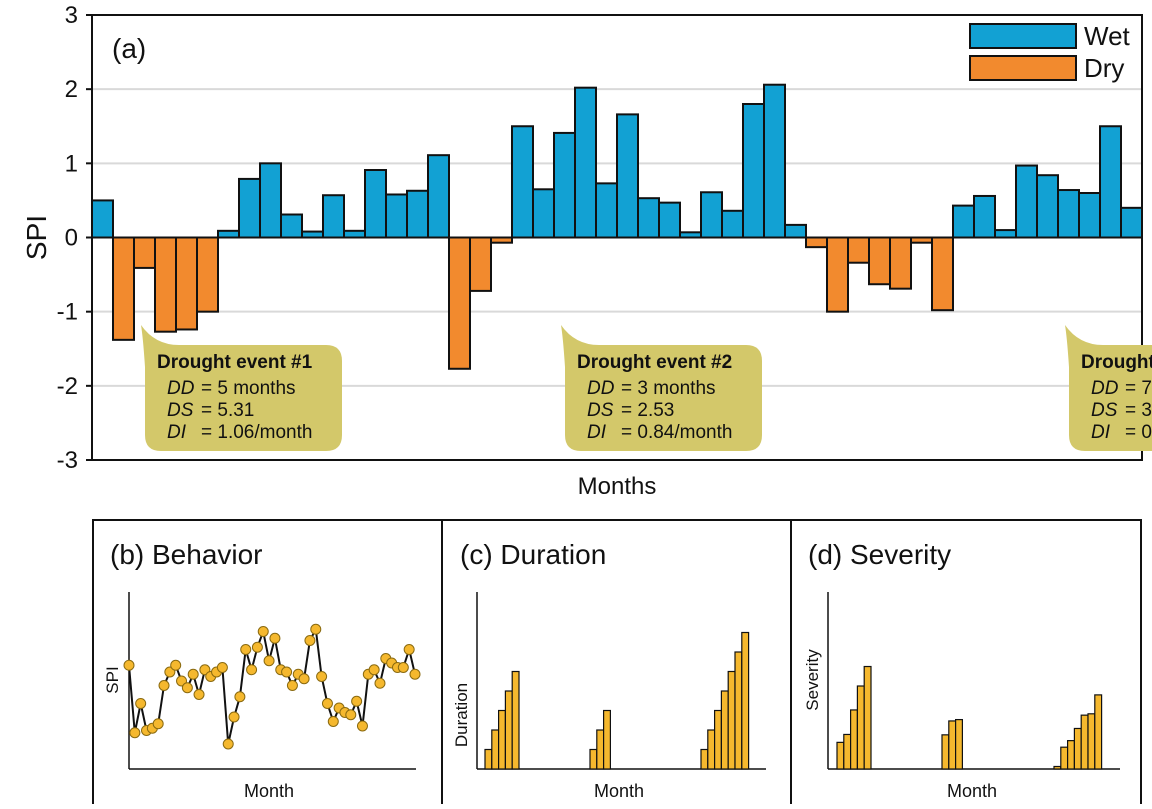 Image resolution: width=1152 pixels, height=809 pixels. I want to click on callout-ds-value: = 3.89, so click(1138, 410).